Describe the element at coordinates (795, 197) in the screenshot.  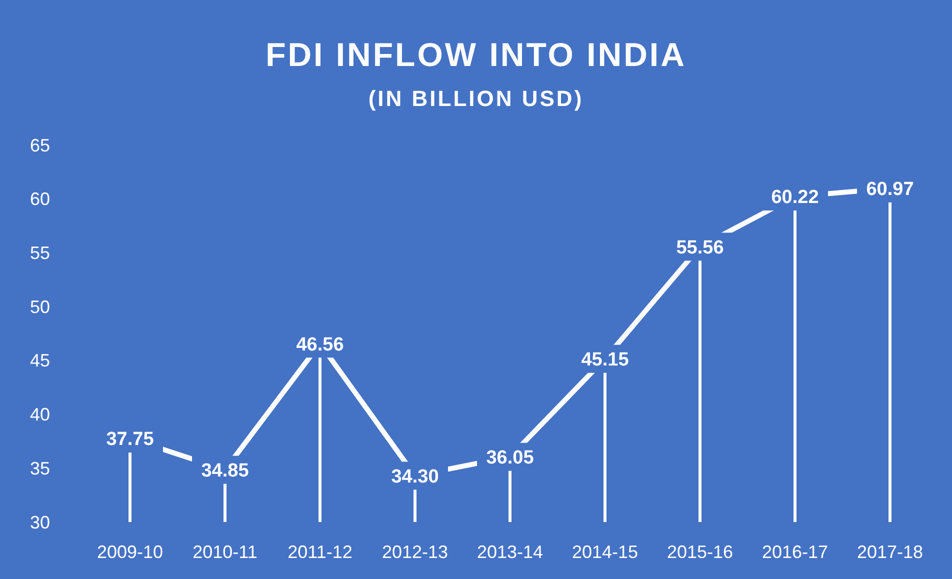
I see `data-label: 60.22` at that location.